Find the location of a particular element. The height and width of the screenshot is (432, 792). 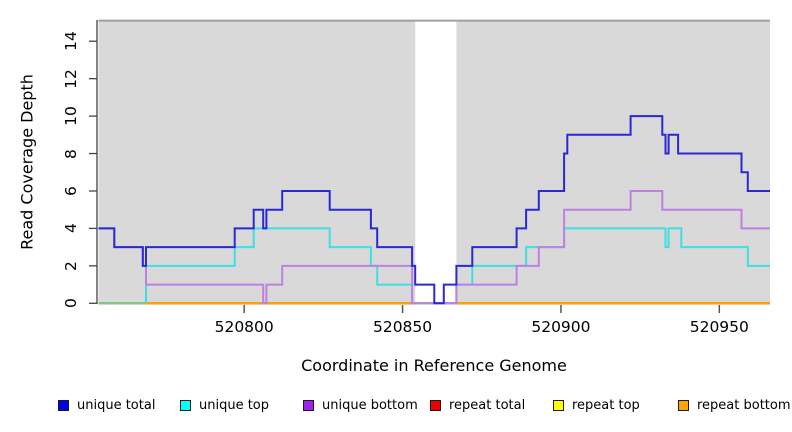

legend-item-repeat-bottom: repeat bottom is located at coordinates (734, 405).